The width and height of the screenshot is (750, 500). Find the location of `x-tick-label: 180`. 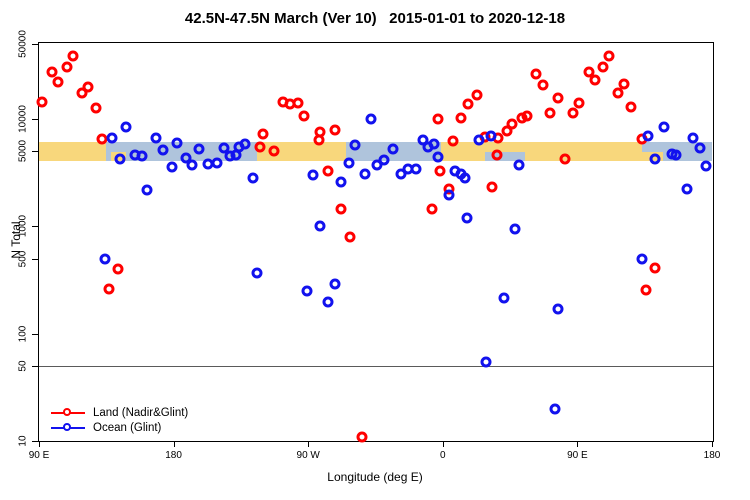

x-tick-label: 180 is located at coordinates (712, 455).